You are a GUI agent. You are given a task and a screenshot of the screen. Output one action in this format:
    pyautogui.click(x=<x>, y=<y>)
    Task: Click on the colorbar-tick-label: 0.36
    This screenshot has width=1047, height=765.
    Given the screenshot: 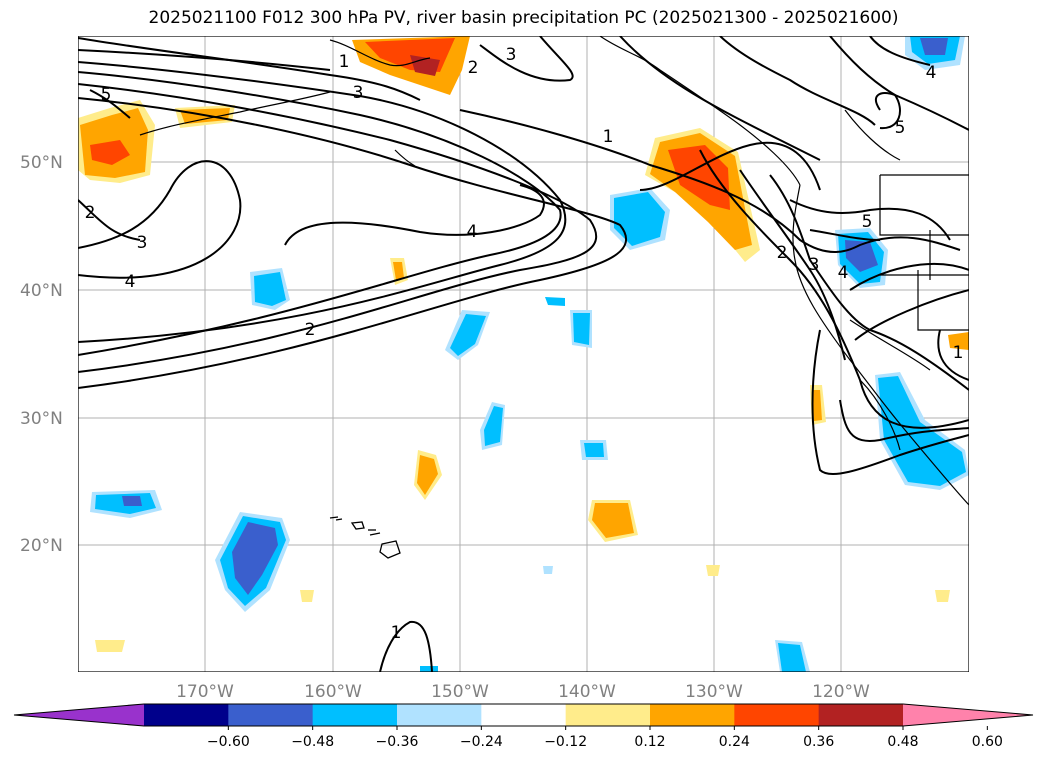 What is the action you would take?
    pyautogui.click(x=818, y=742)
    